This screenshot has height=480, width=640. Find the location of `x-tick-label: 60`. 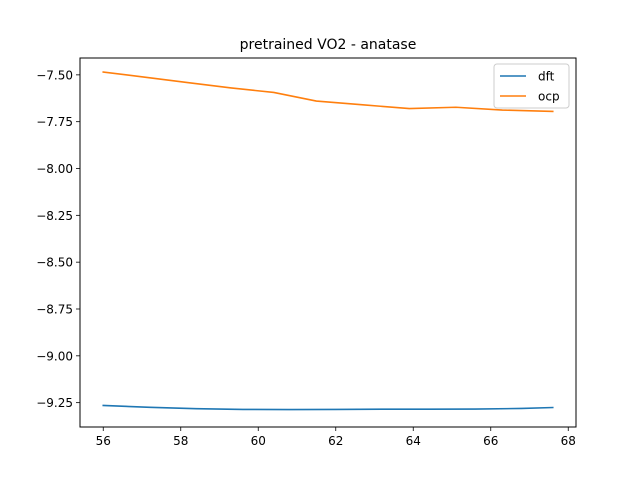

x-tick-label: 60 is located at coordinates (258, 441).